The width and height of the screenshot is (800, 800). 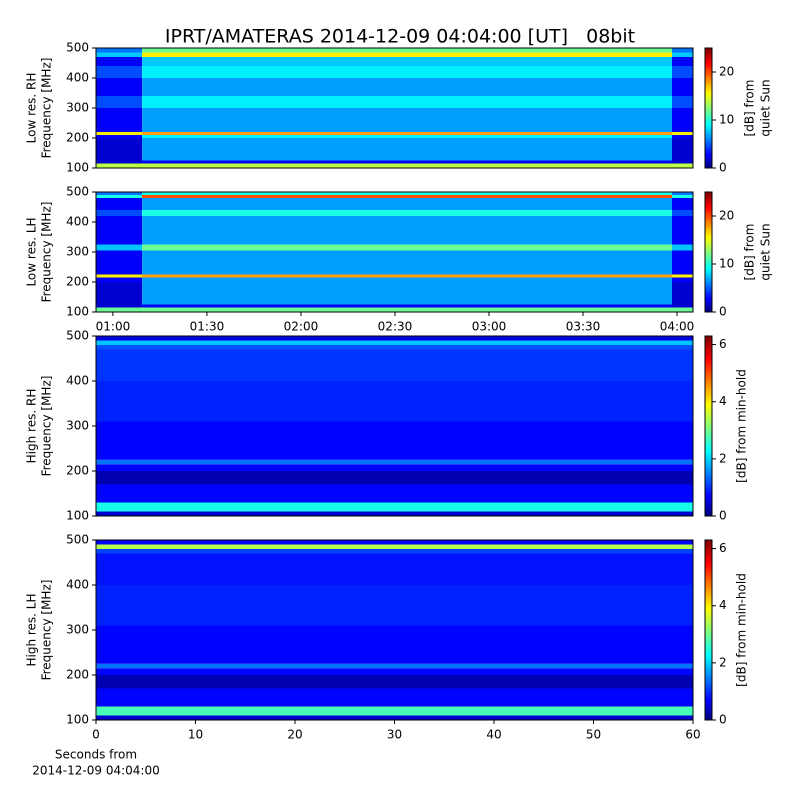 What do you see at coordinates (723, 548) in the screenshot?
I see `colorbar-tick-label: 6` at bounding box center [723, 548].